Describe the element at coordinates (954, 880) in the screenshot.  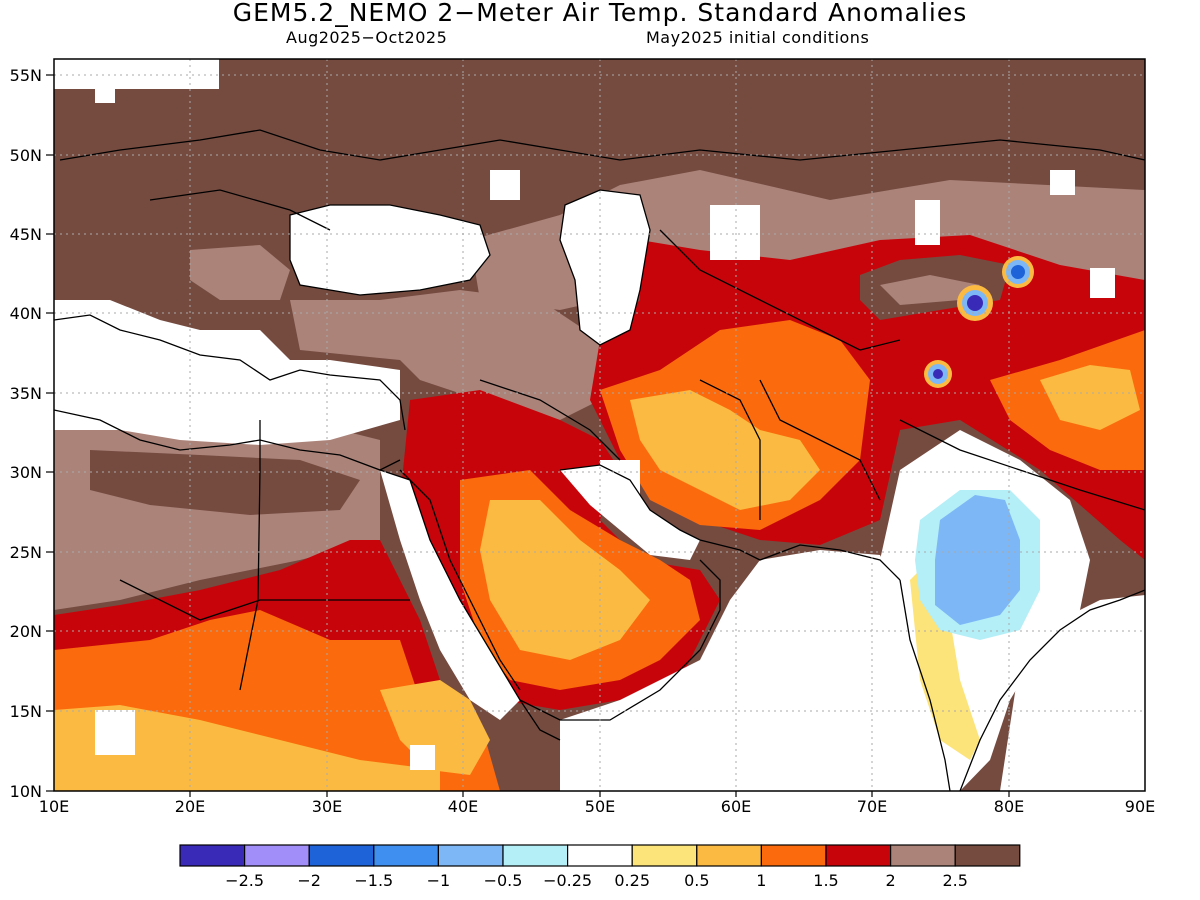
I see `legend-label: 2.5` at that location.